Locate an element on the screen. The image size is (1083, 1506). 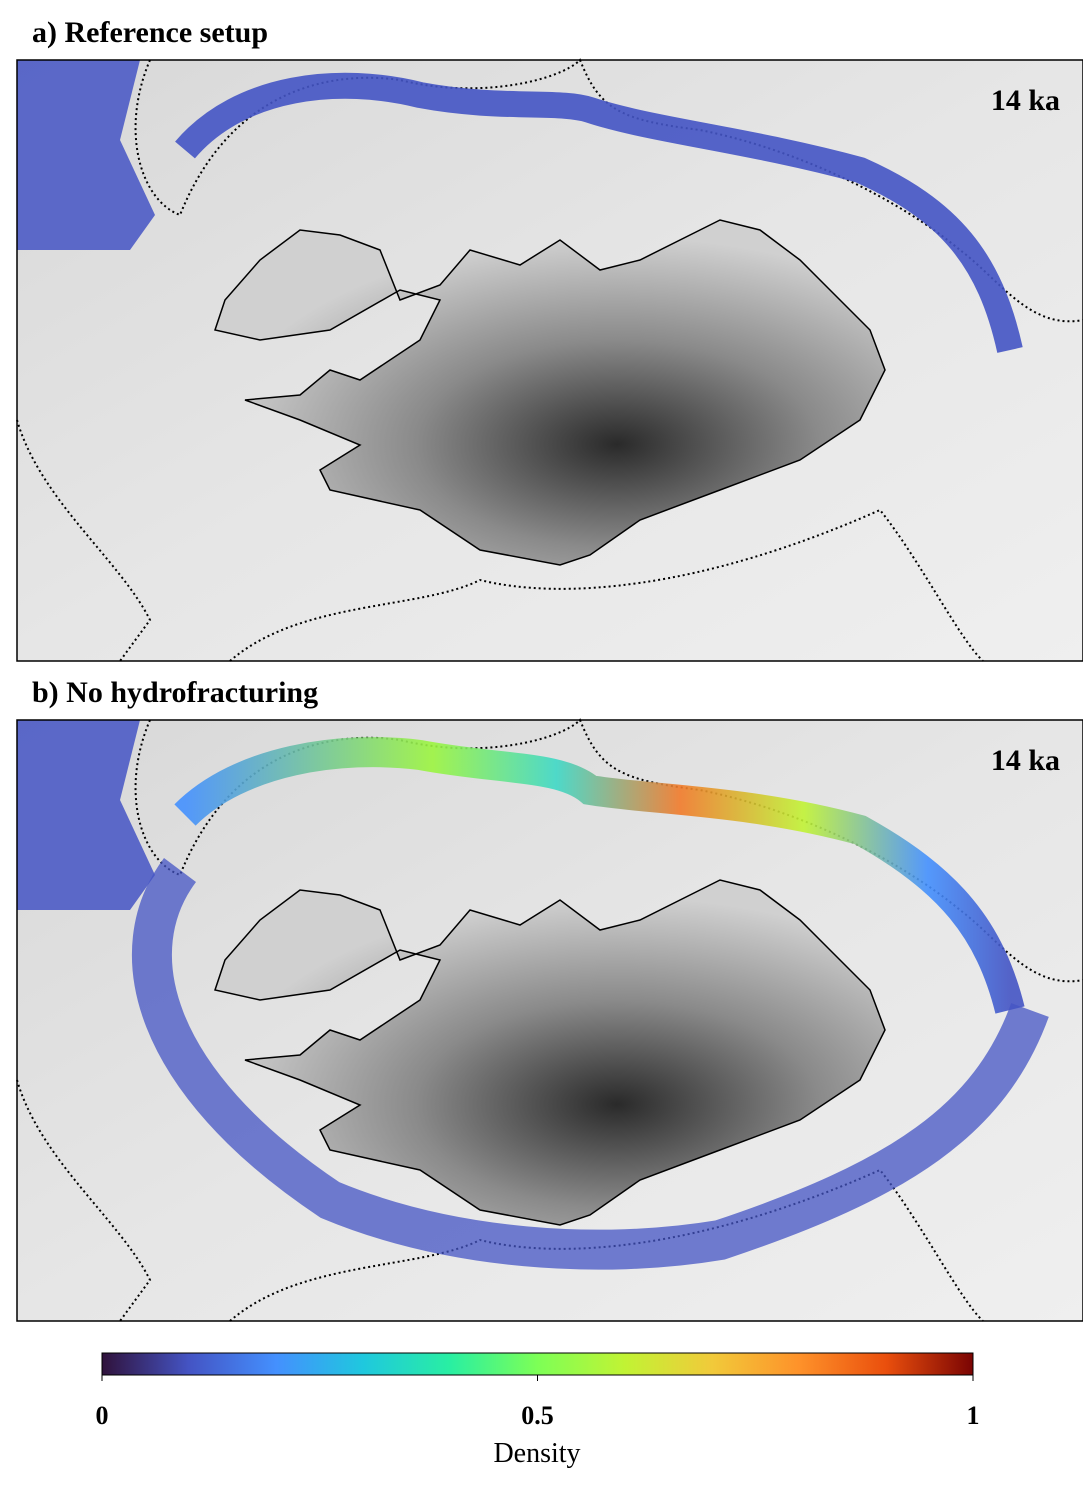
colorbar-tick-label: 0.5 is located at coordinates (537, 1415).